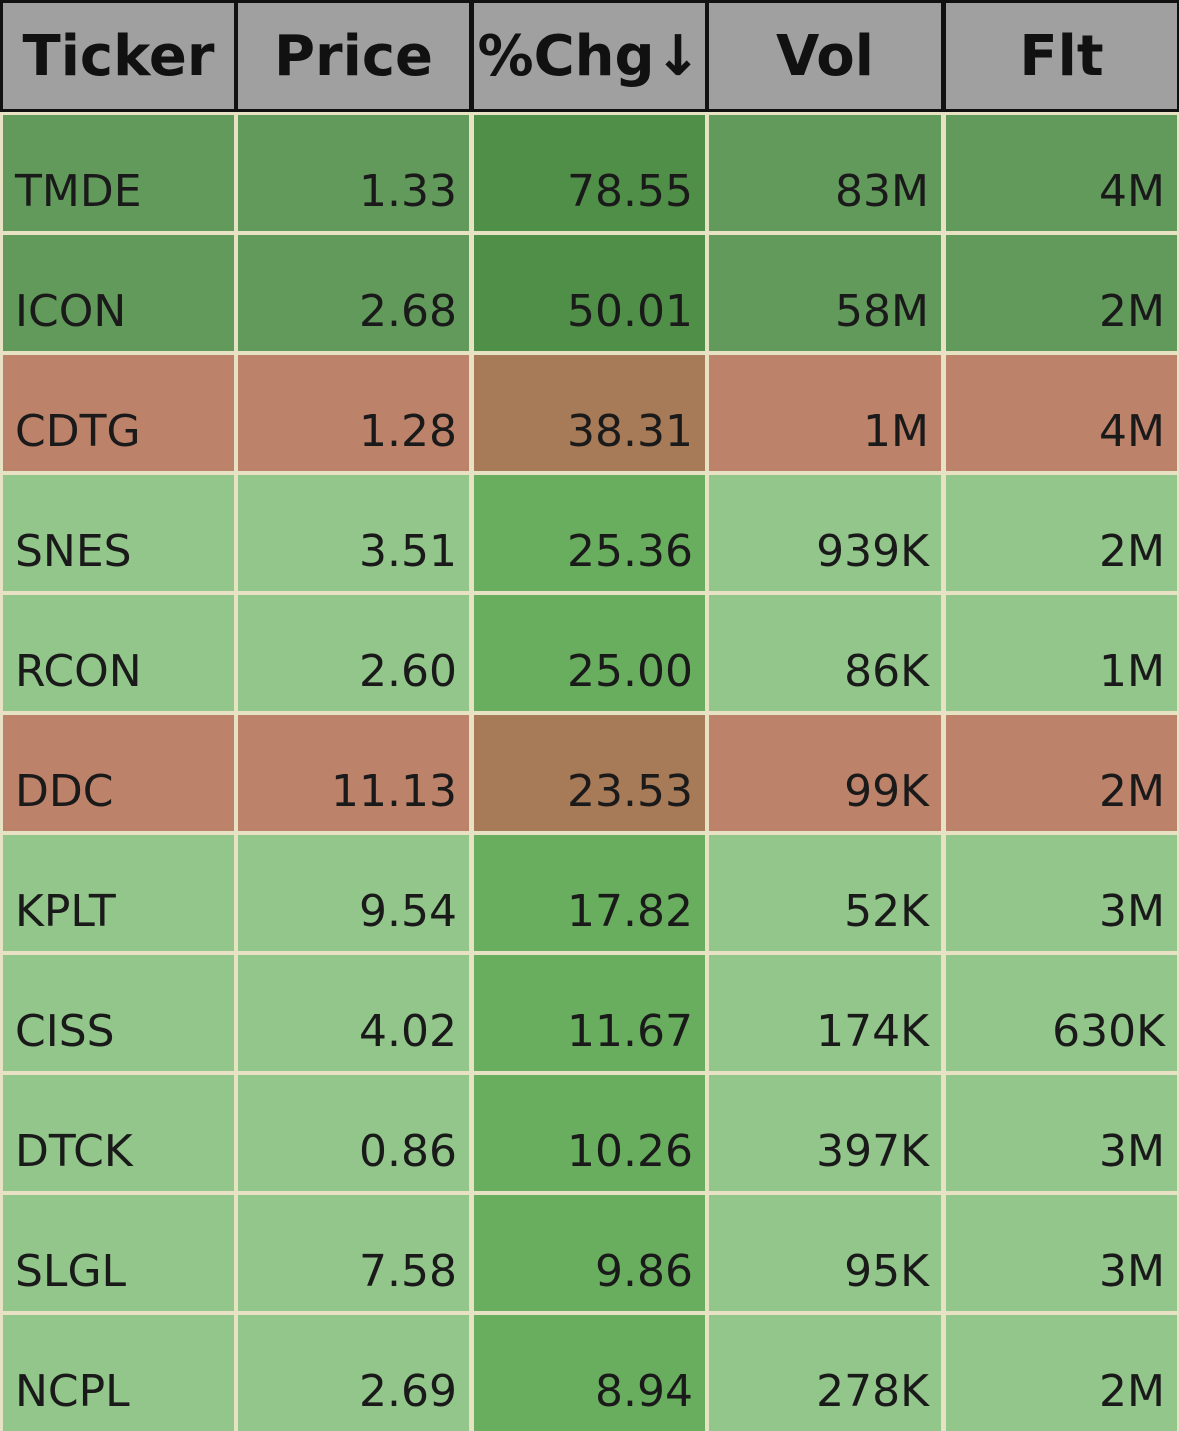 The image size is (1179, 1431). I want to click on value-cell: 25.00, so click(589, 653).